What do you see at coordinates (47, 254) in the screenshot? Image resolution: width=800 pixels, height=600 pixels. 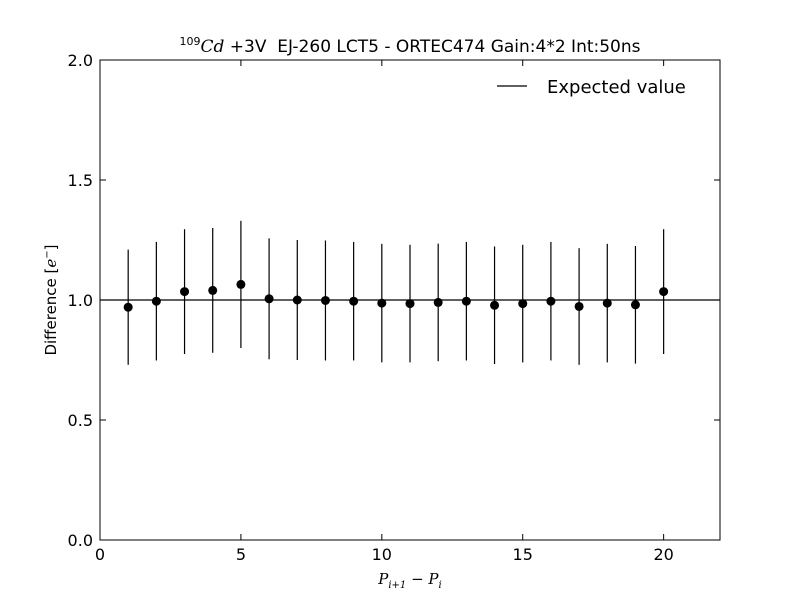 I see `y-label-sup: −` at bounding box center [47, 254].